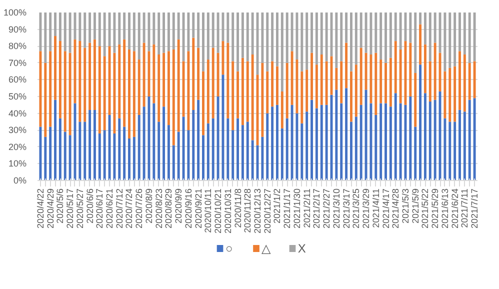 This screenshot has height=289, width=499. Describe the element at coordinates (366, 208) in the screenshot. I see `x-tick-label: 2021/3/29` at that location.